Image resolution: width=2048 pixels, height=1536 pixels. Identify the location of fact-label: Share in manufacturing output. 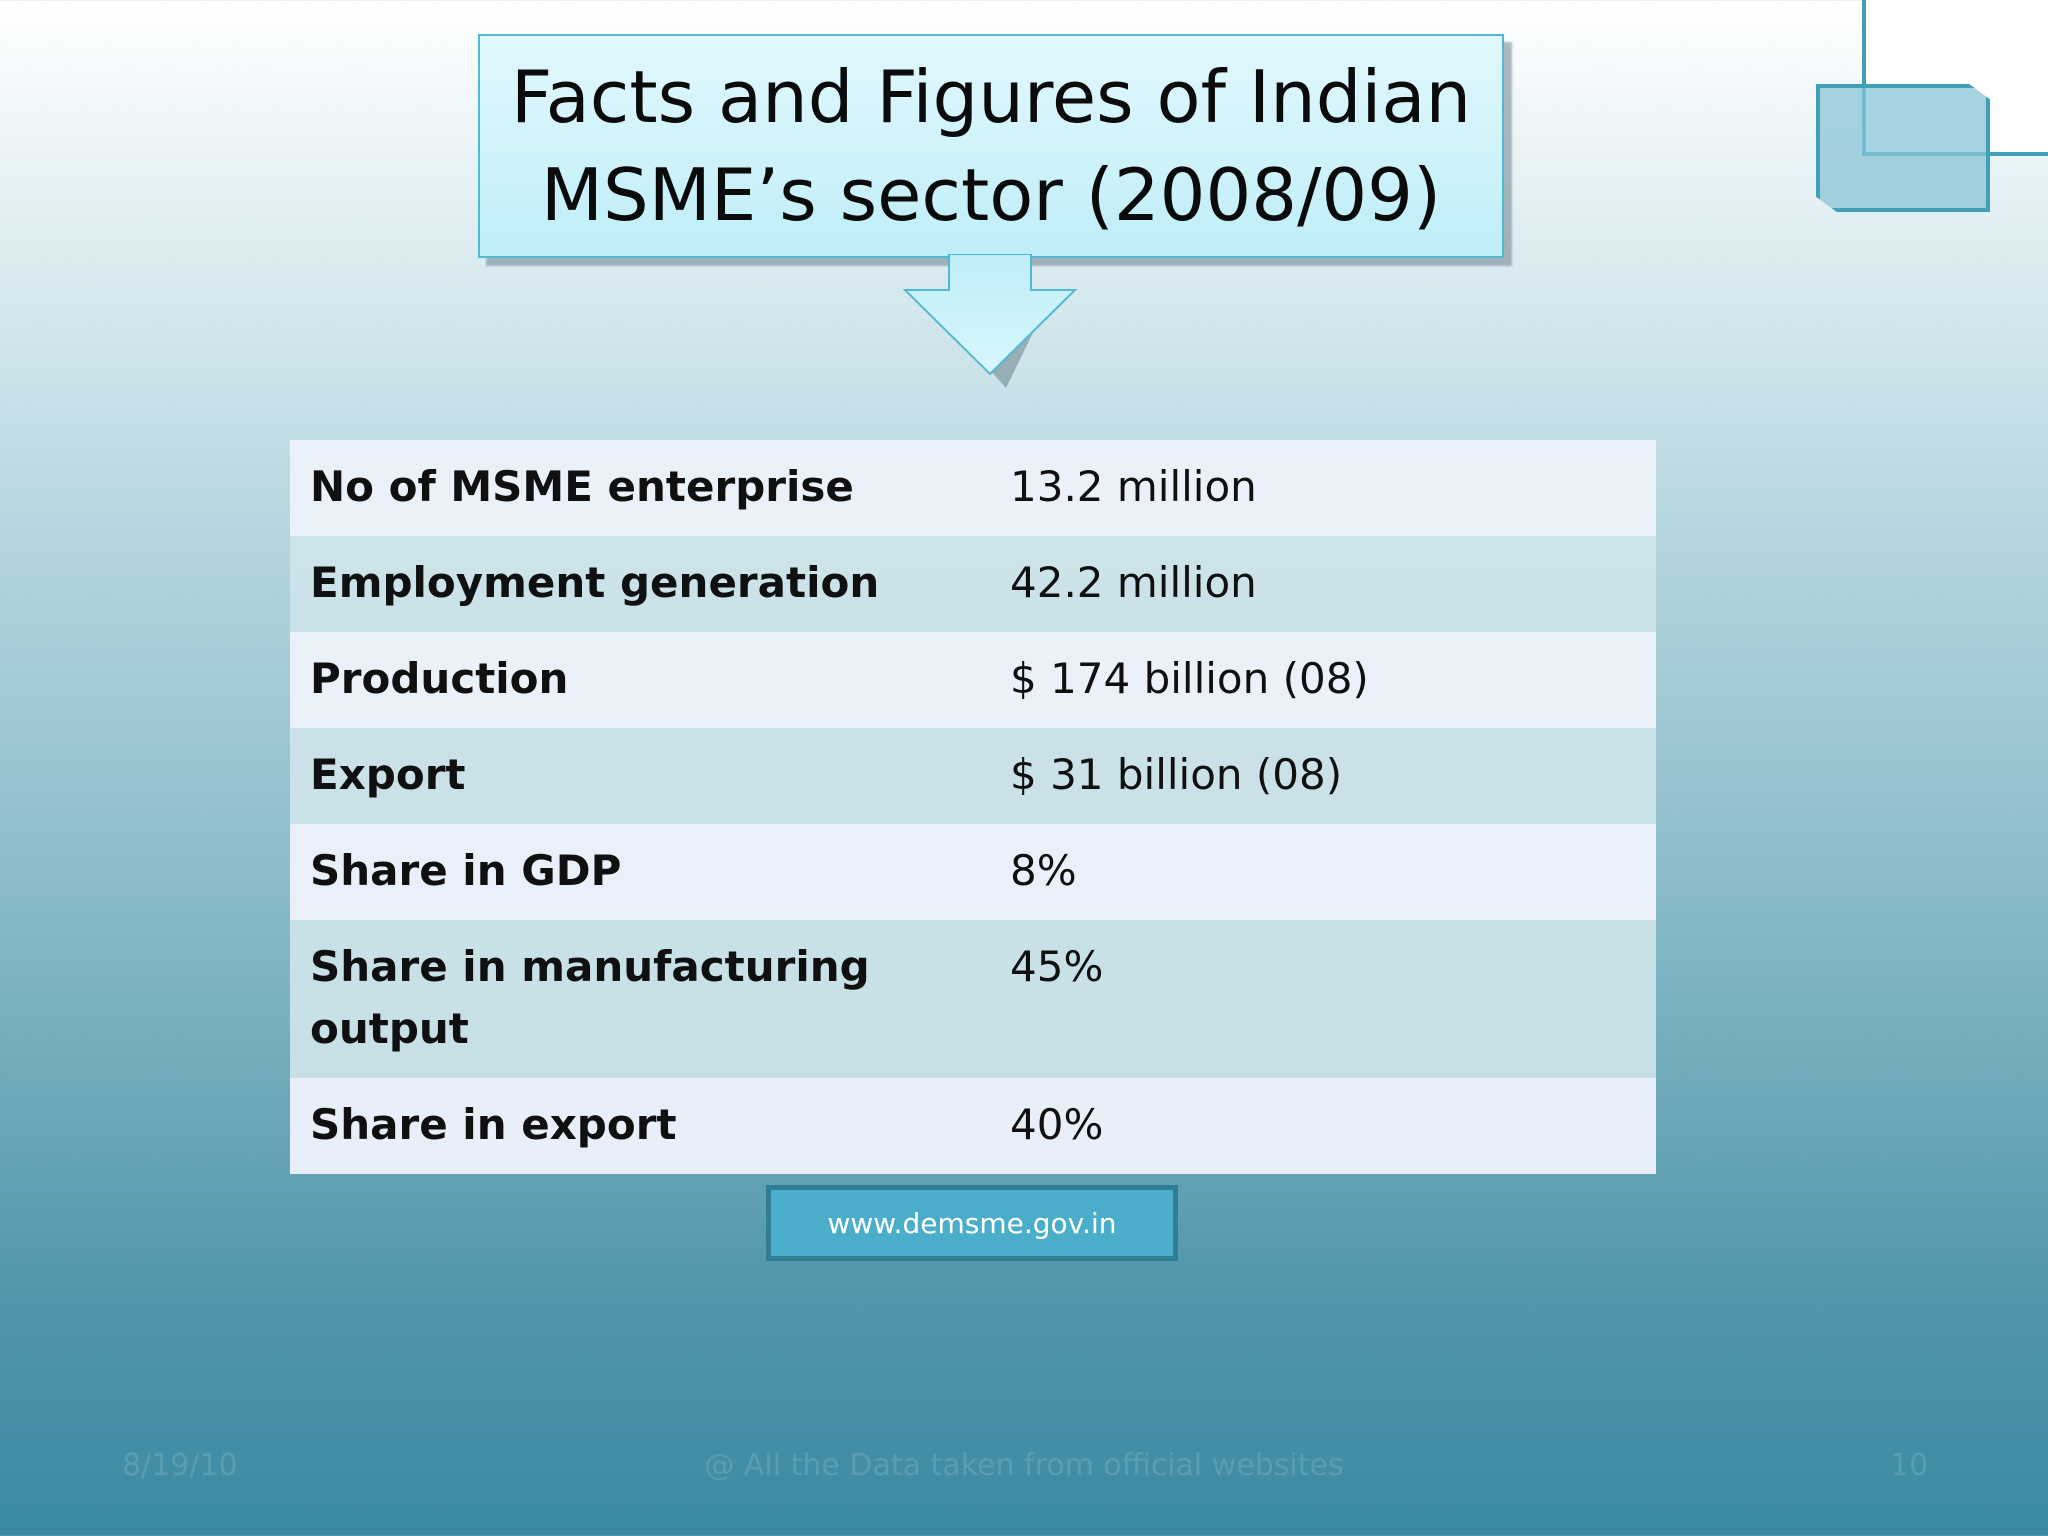
(590, 997).